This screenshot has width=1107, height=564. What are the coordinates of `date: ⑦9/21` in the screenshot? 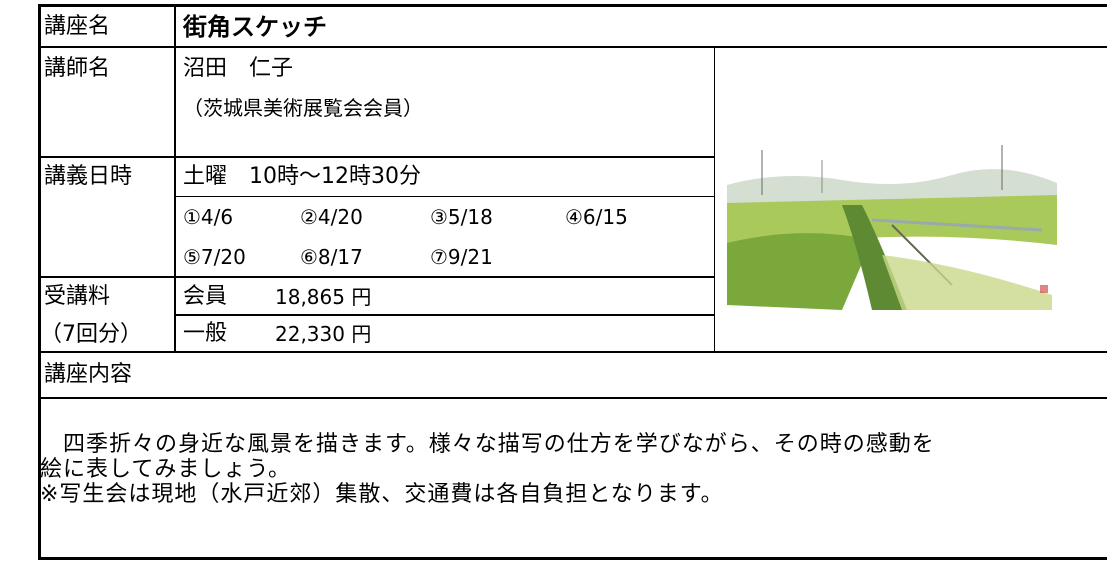 It's located at (461, 257).